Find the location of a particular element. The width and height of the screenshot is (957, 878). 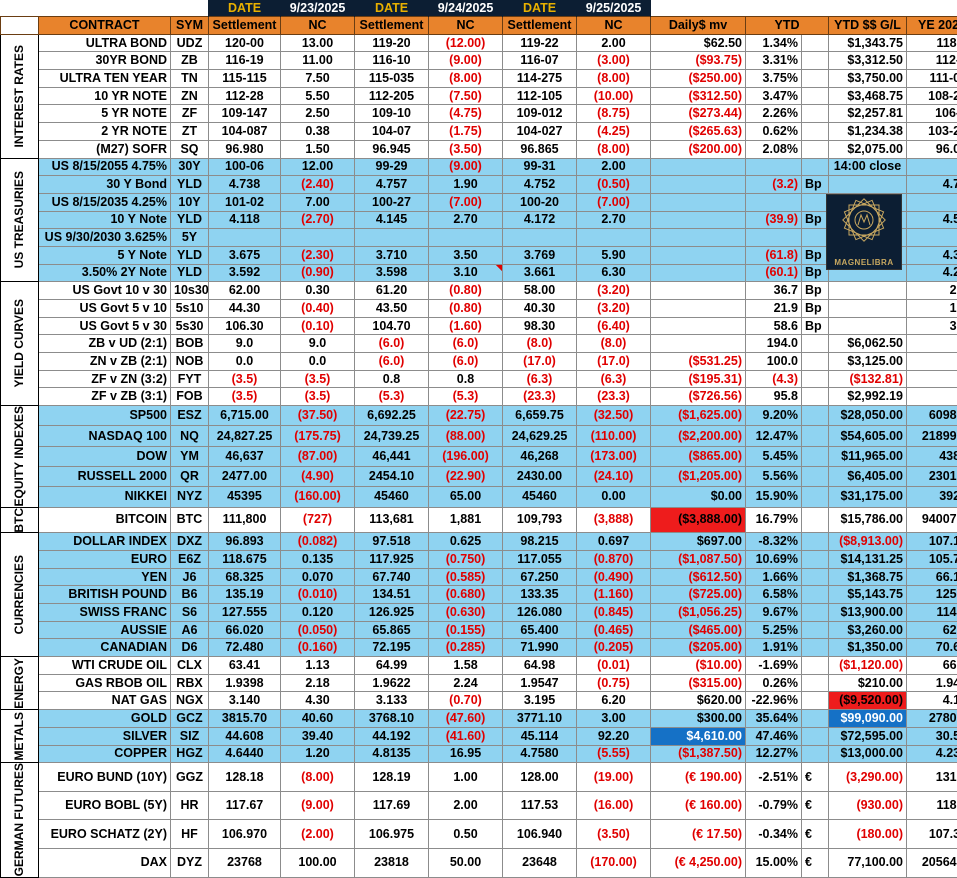

cell-n2 is located at coordinates (466, 238).